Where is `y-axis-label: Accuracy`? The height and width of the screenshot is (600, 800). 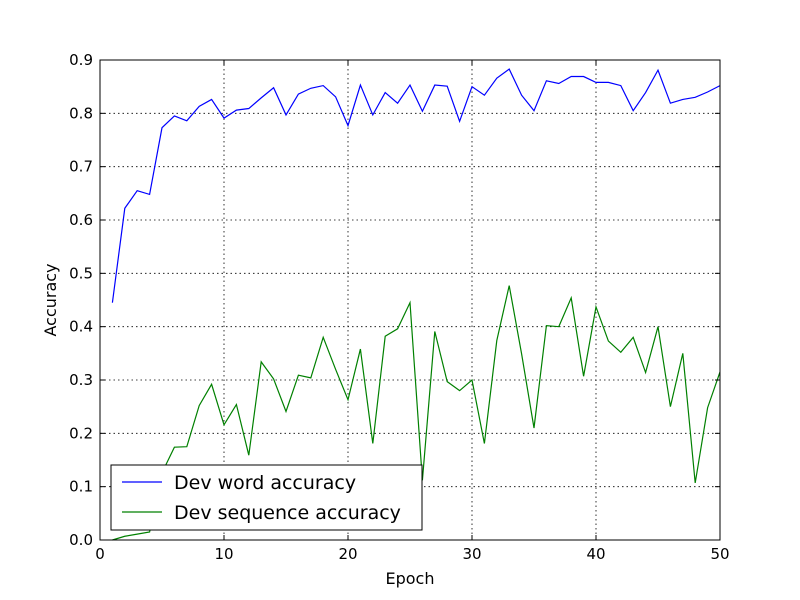 y-axis-label: Accuracy is located at coordinates (50, 299).